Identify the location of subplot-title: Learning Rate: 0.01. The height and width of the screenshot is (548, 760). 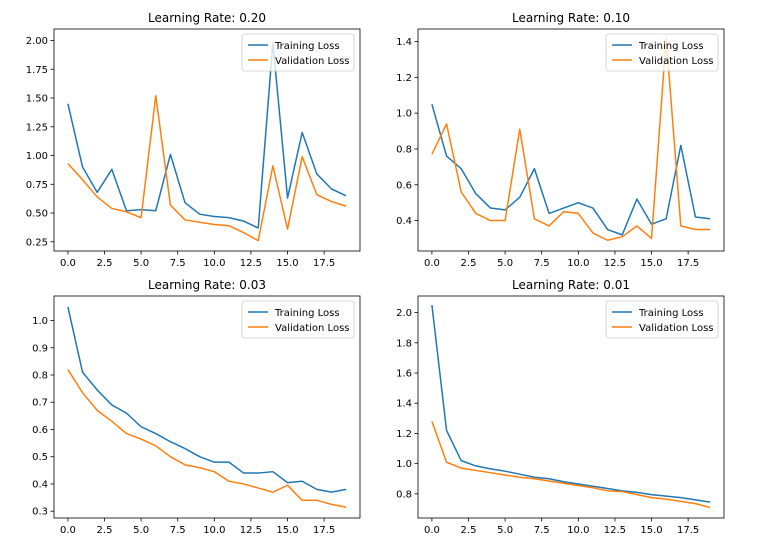
(571, 285).